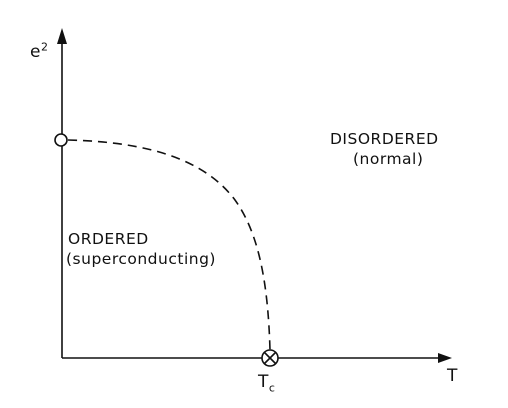 Image resolution: width=508 pixels, height=408 pixels. What do you see at coordinates (384, 139) in the screenshot?
I see `disordered-region-title: DISORDERED` at bounding box center [384, 139].